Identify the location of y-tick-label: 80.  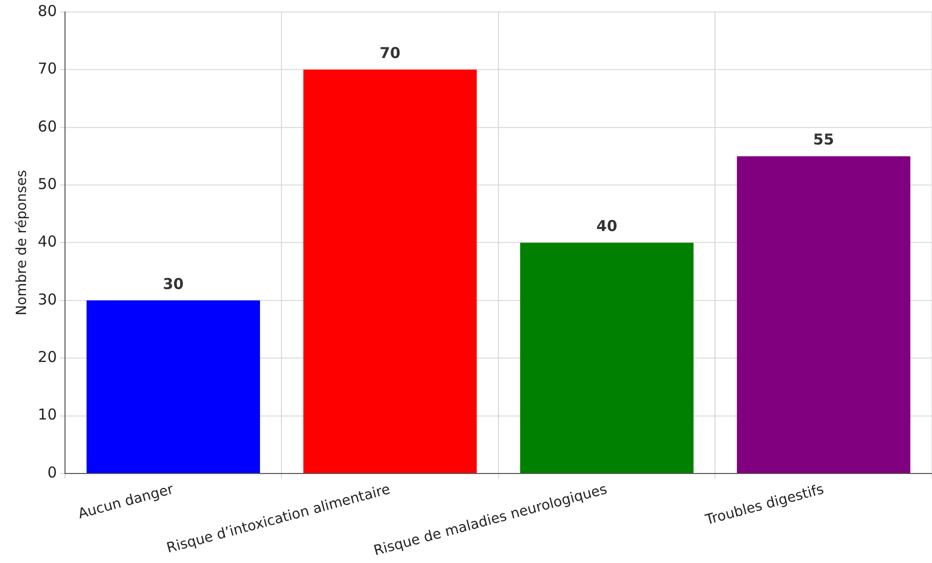
(47, 11).